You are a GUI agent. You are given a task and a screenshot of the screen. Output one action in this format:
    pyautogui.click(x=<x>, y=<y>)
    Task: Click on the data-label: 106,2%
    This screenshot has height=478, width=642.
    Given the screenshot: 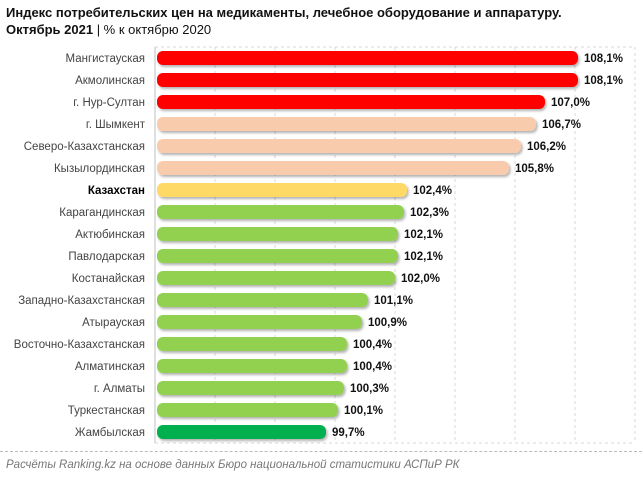 What is the action you would take?
    pyautogui.click(x=546, y=147)
    